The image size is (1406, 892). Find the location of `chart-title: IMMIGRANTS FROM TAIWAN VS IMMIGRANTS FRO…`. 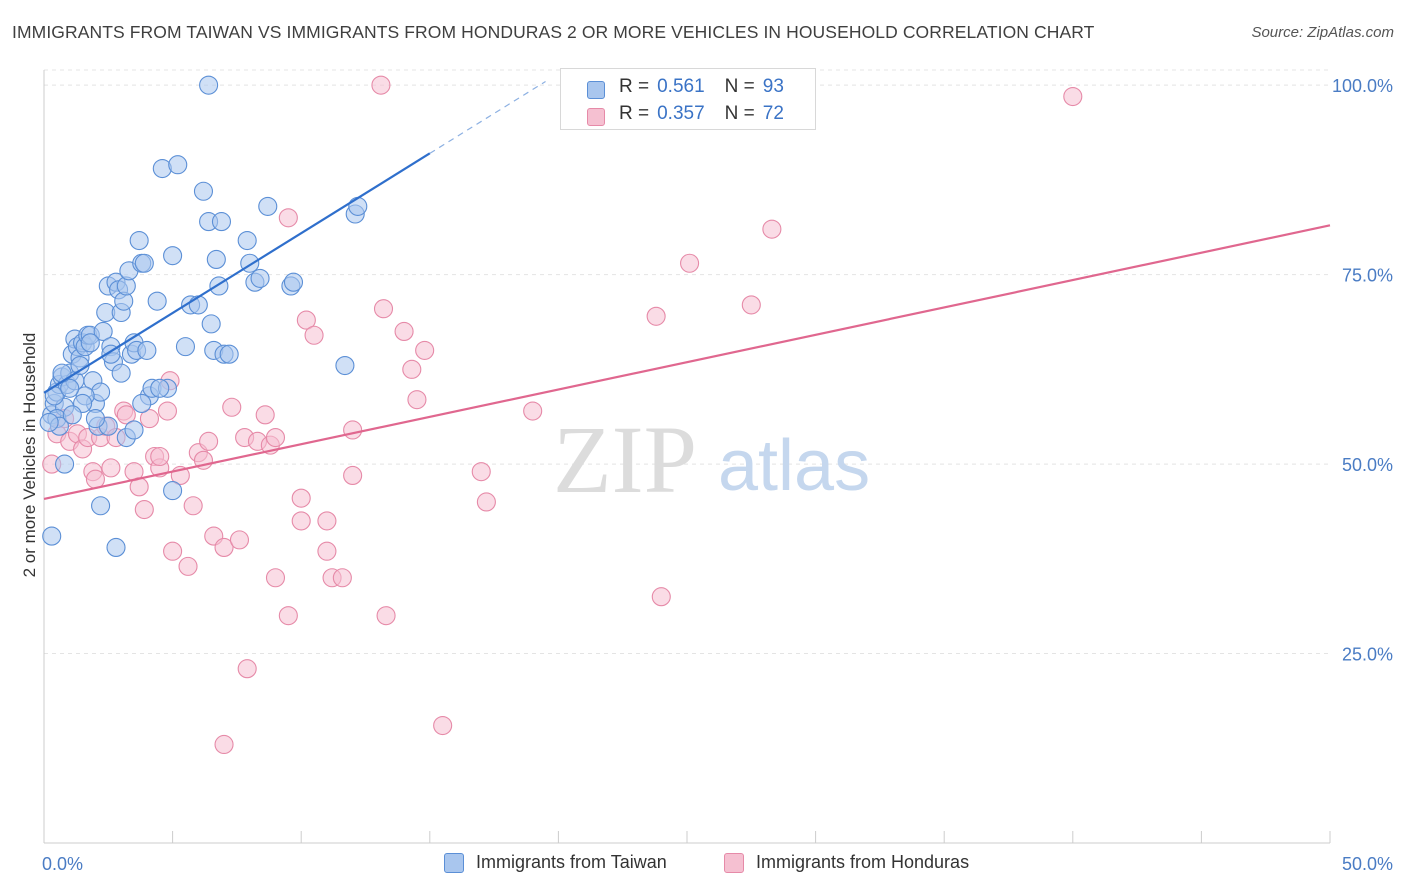

chart-title: IMMIGRANTS FROM TAIWAN VS IMMIGRANTS FRO… is located at coordinates (553, 32).